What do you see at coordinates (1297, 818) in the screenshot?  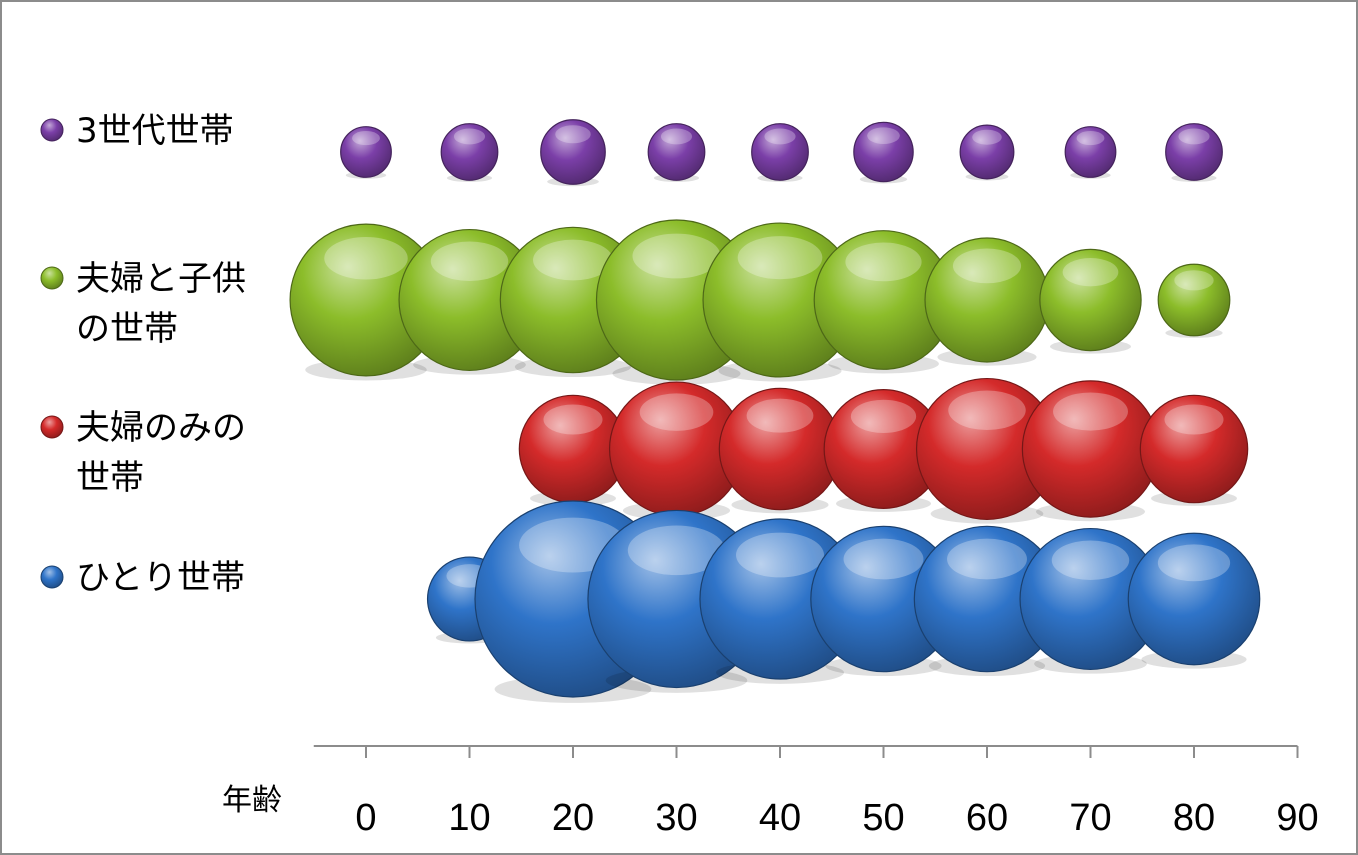 I see `x-tick-label: 90` at bounding box center [1297, 818].